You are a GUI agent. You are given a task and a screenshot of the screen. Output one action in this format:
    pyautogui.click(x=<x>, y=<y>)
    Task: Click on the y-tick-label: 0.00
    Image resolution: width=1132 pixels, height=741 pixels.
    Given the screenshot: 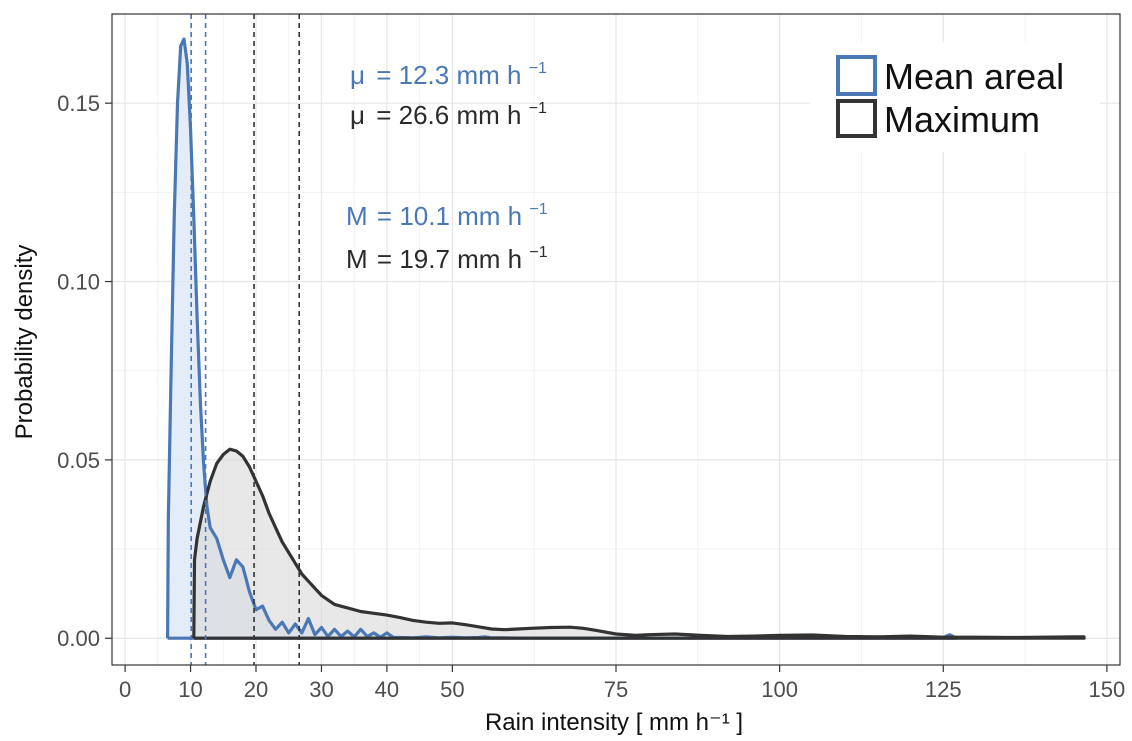 What is the action you would take?
    pyautogui.click(x=78, y=638)
    